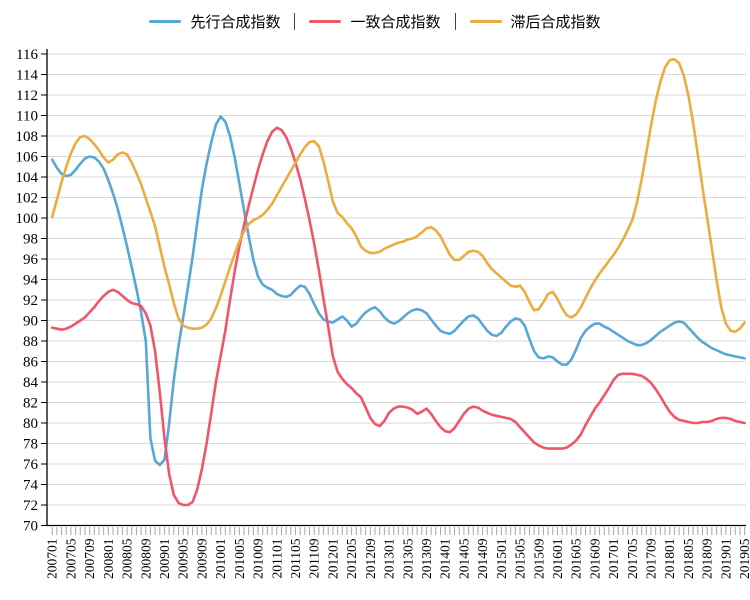 This screenshot has width=750, height=600. I want to click on x-axis-label: 200905, so click(183, 558).